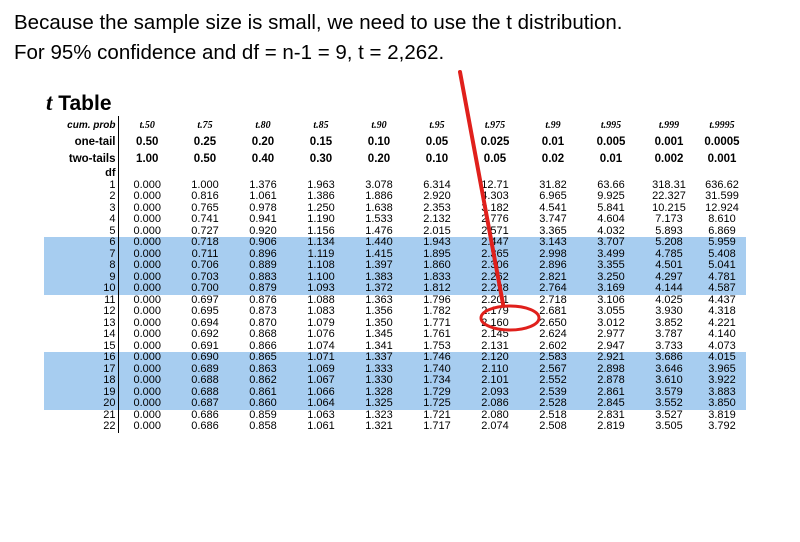 This screenshot has width=800, height=542. Describe the element at coordinates (81, 174) in the screenshot. I see `df-label: df` at that location.